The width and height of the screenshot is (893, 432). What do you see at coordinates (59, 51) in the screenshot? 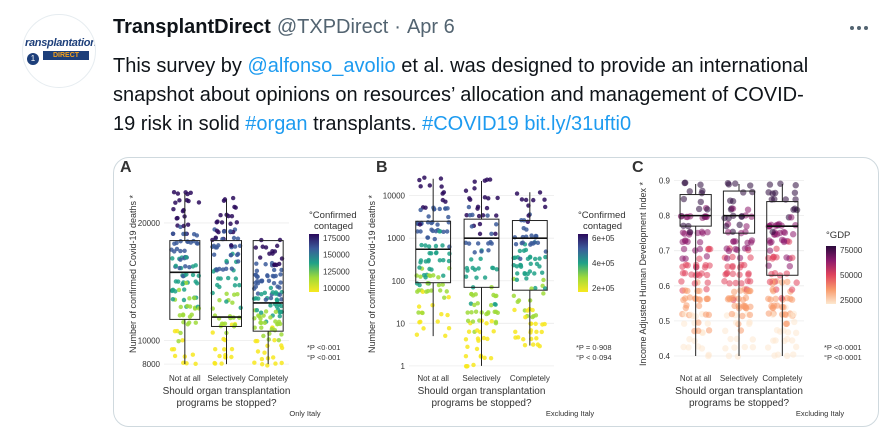
I see `avatar: ransplantation 1 DIRECT` at bounding box center [59, 51].